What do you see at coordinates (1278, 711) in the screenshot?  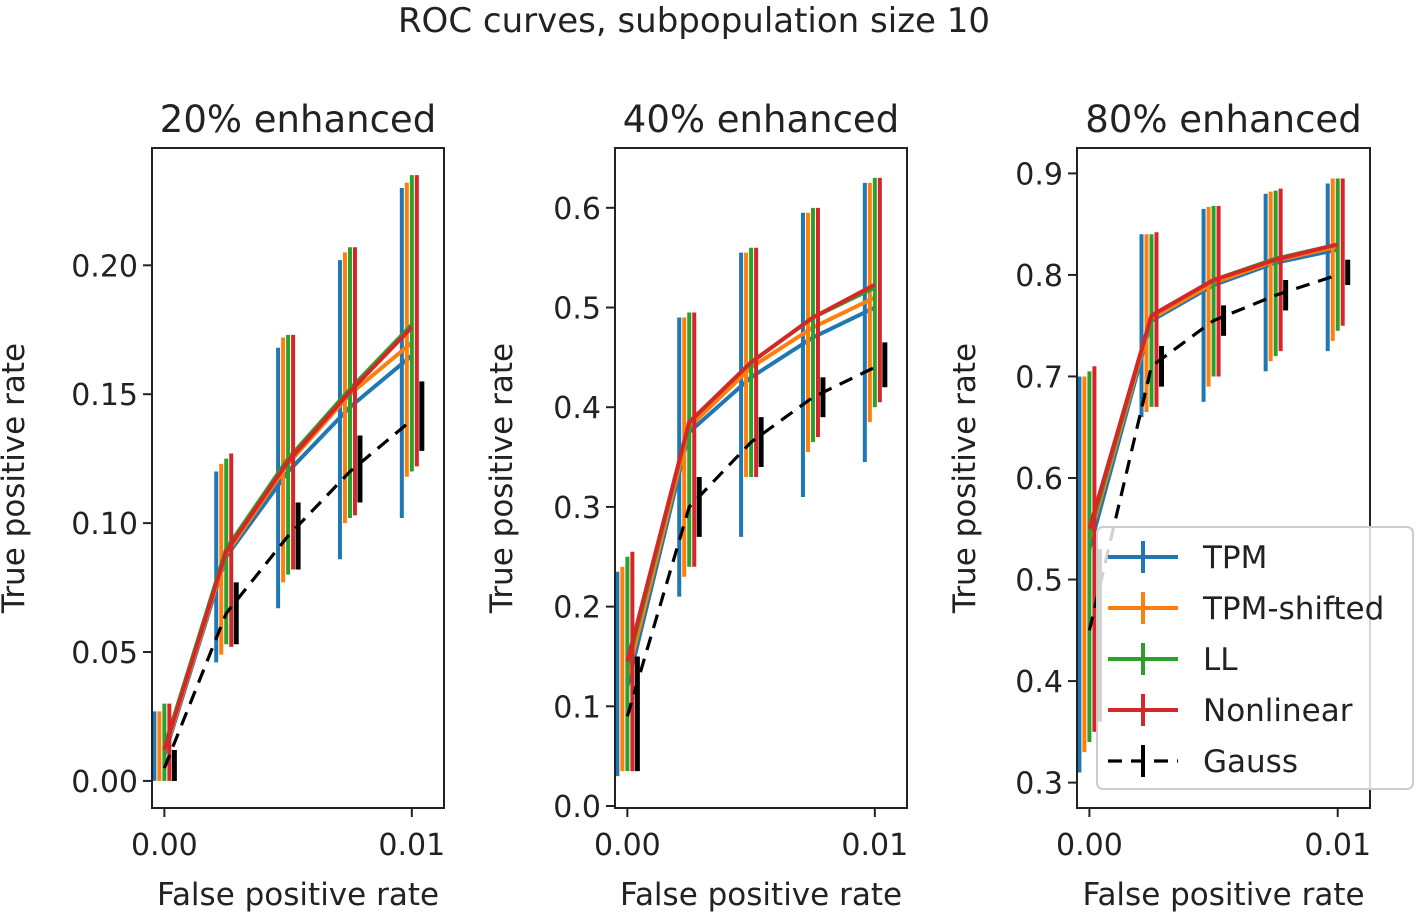 I see `legend-label: Nonlinear` at bounding box center [1278, 711].